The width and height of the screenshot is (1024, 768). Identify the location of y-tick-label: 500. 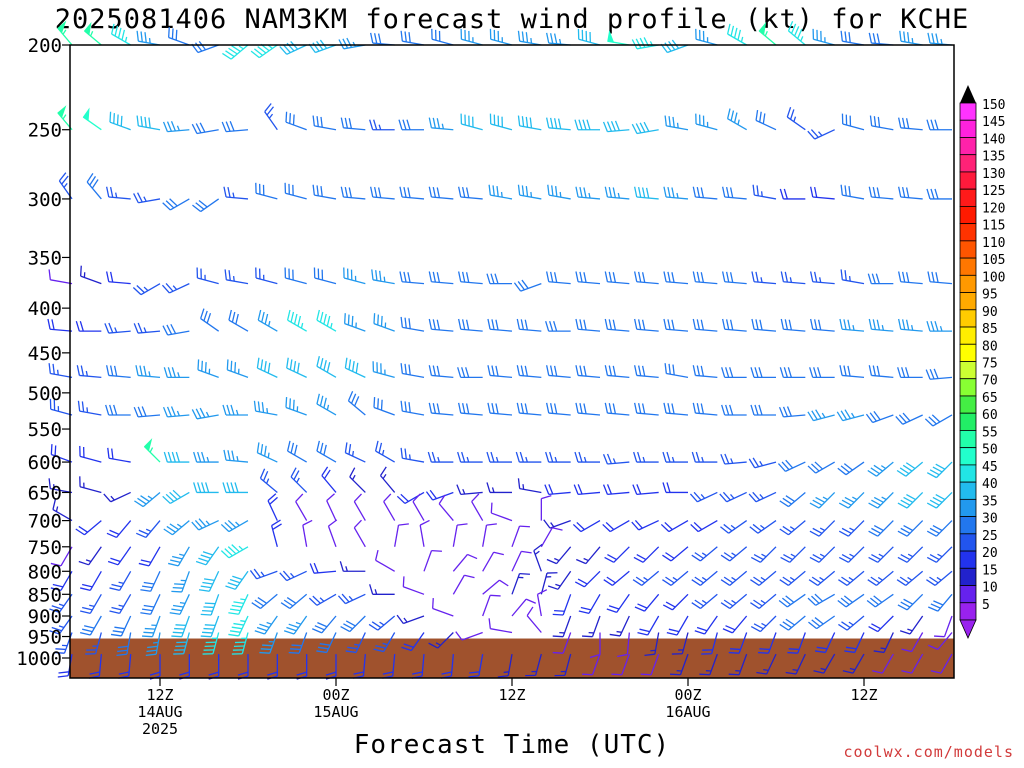
(45, 394).